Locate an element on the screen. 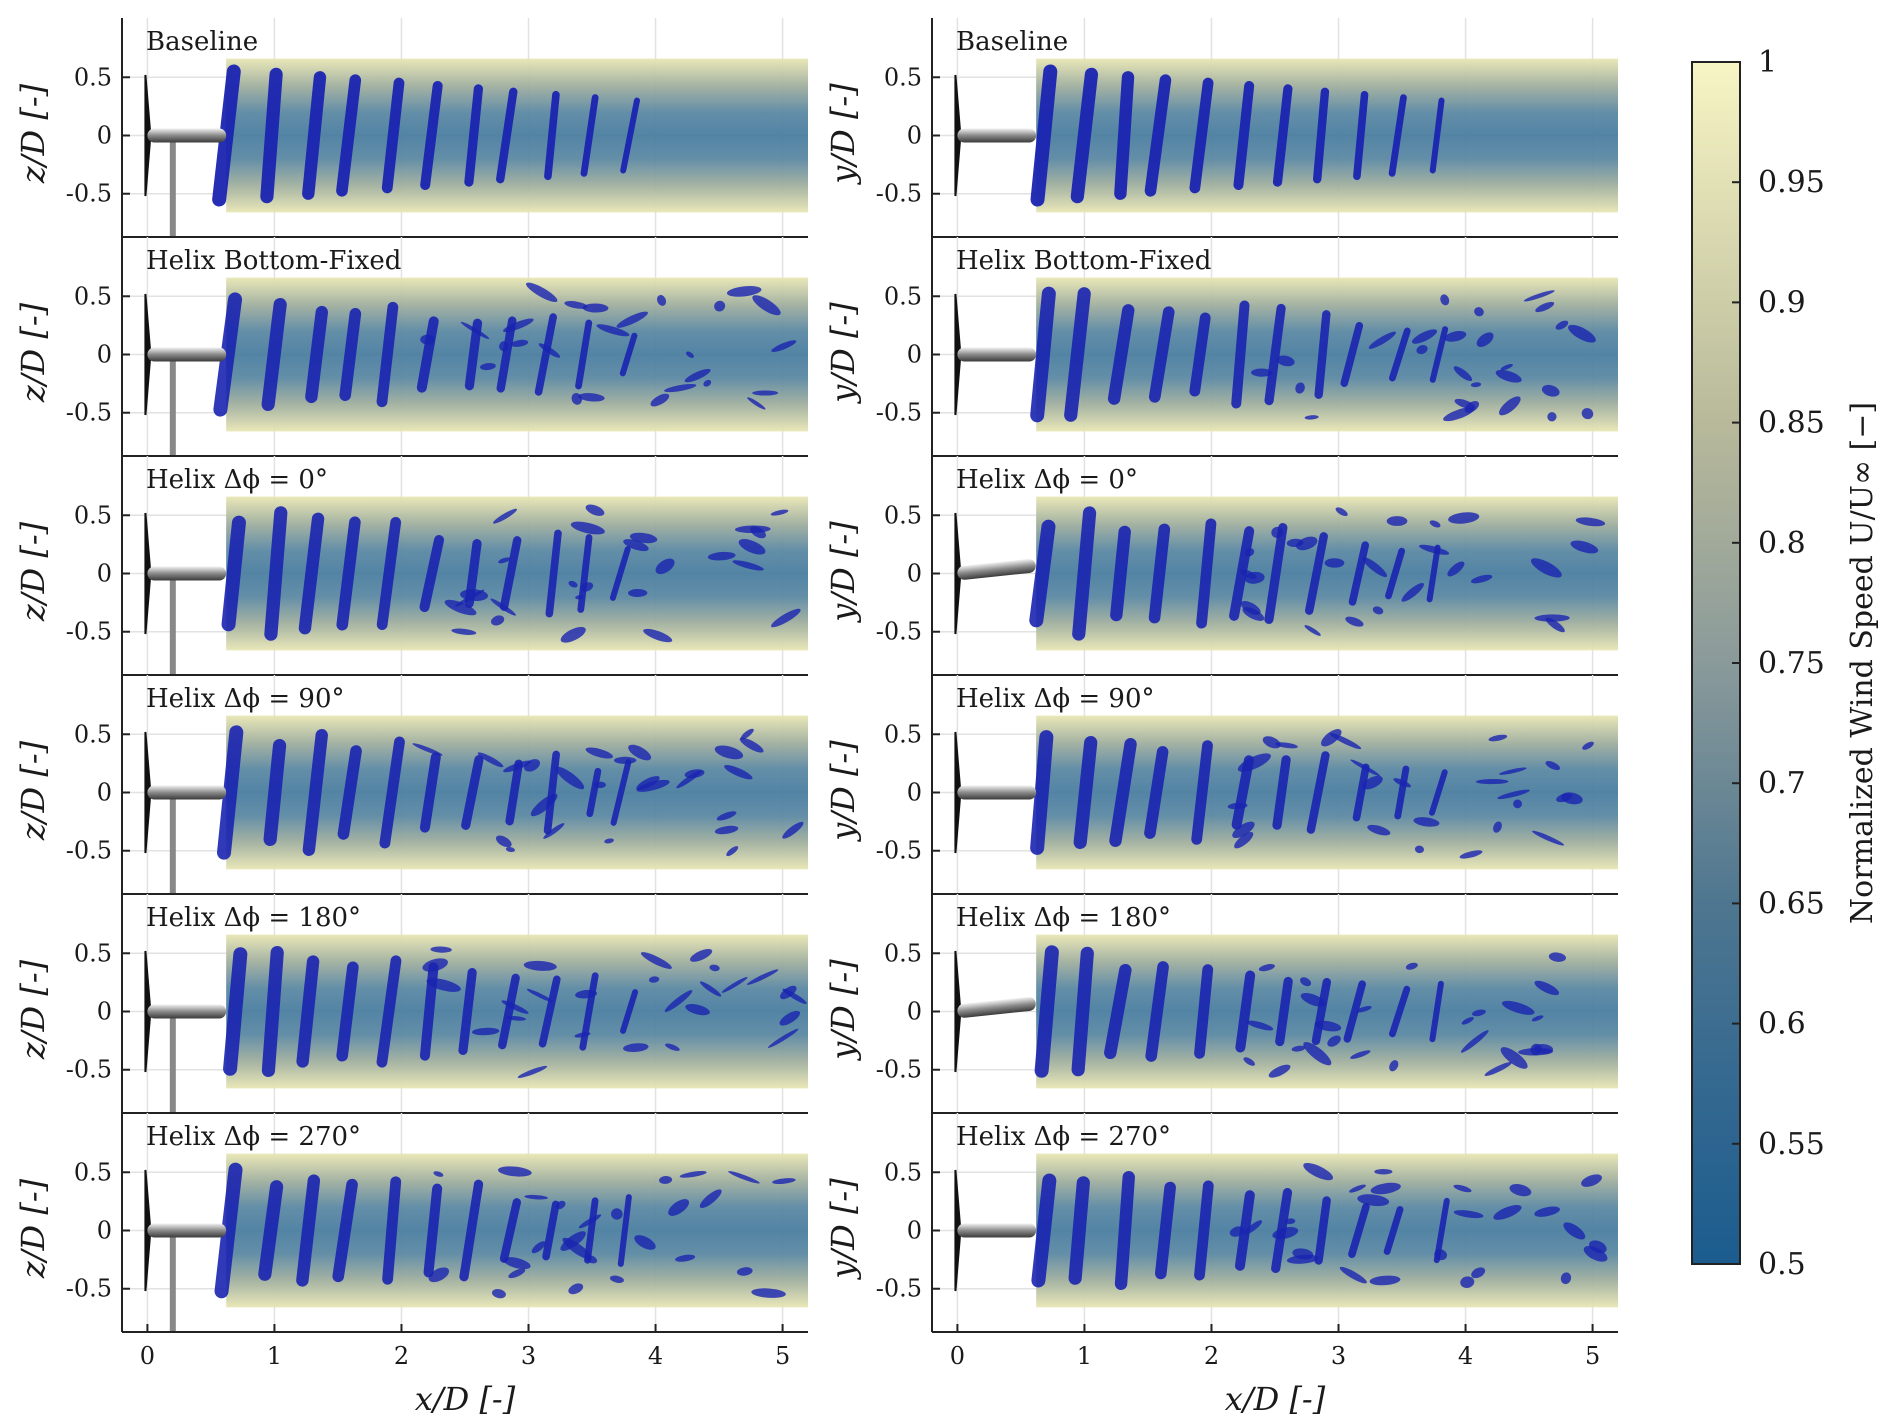 The image size is (1892, 1425). x-tick-label: 4 is located at coordinates (655, 1356).